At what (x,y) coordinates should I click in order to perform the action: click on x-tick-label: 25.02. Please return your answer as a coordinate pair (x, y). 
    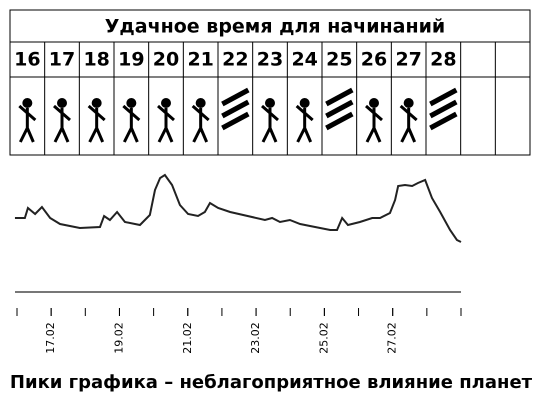
    Looking at the image, I should click on (323, 338).